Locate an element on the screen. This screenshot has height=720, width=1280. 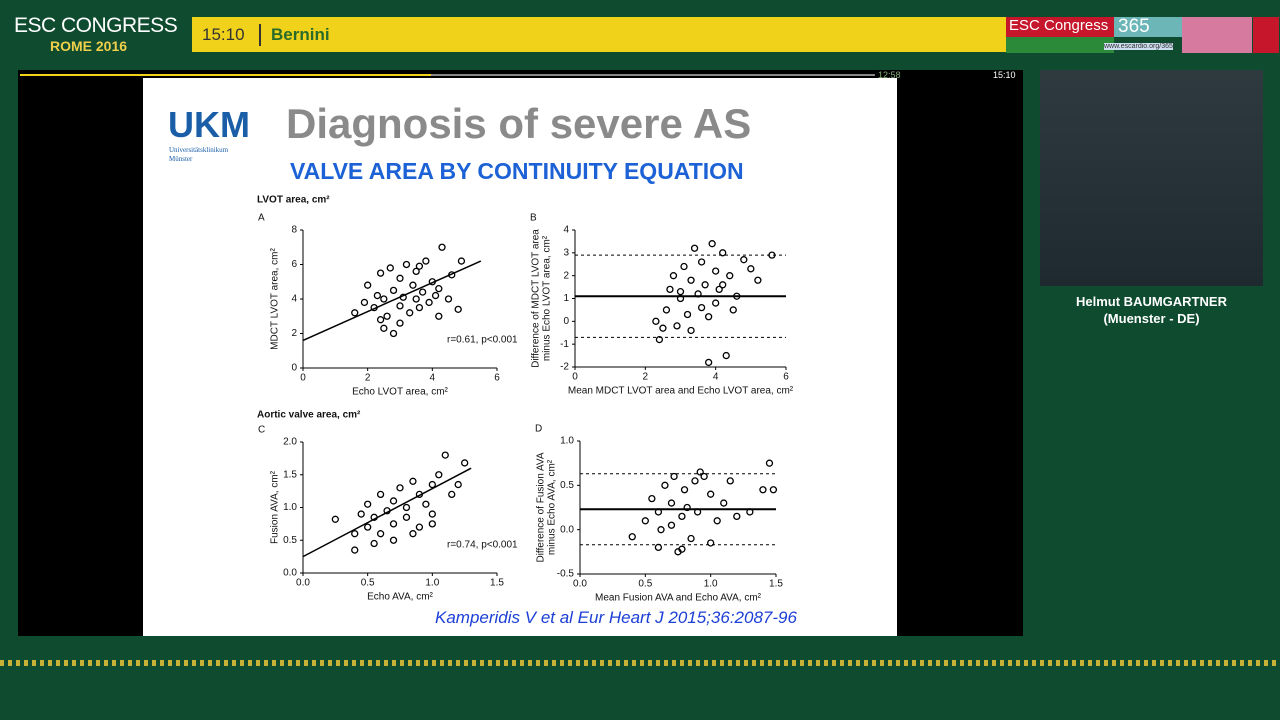
x-axis-label: Echo LVOT area, cm² is located at coordinates (400, 392).